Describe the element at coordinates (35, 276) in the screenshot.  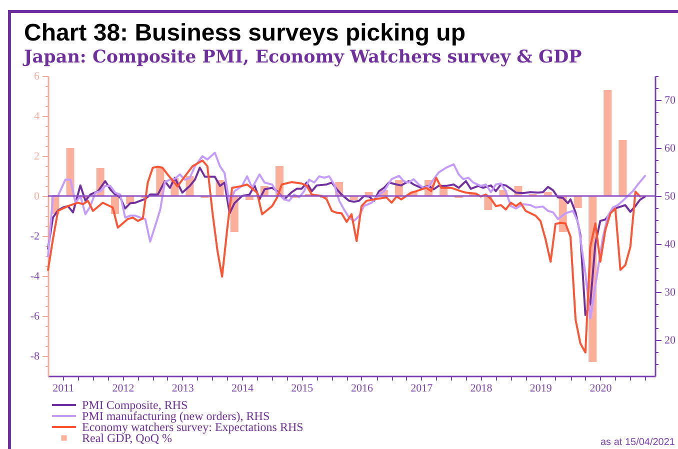
I see `y-tick-label: -4` at that location.